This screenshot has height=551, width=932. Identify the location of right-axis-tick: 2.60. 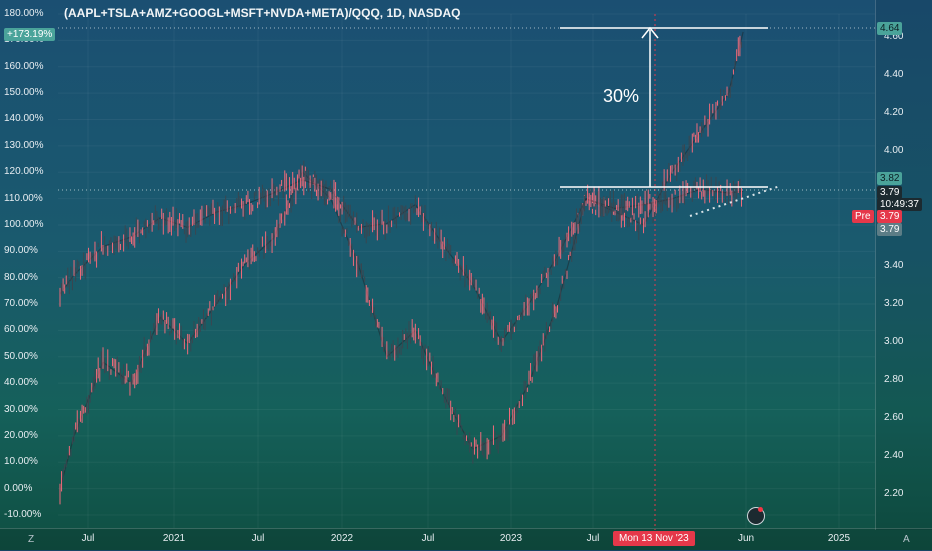
(894, 417).